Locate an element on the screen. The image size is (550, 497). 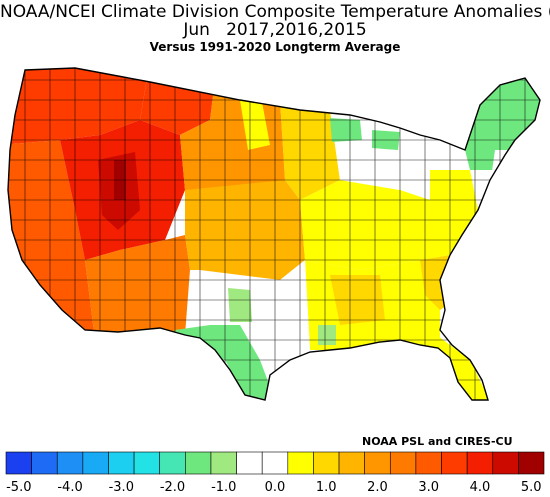
scale-tick-label: 4.0 is located at coordinates (480, 487).